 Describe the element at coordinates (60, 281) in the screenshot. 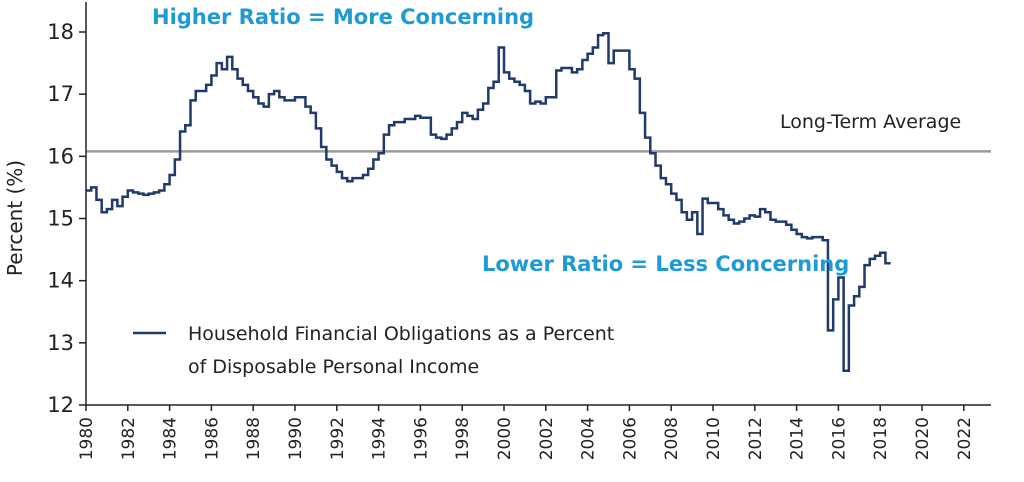

I see `y-tick-label: 14` at that location.